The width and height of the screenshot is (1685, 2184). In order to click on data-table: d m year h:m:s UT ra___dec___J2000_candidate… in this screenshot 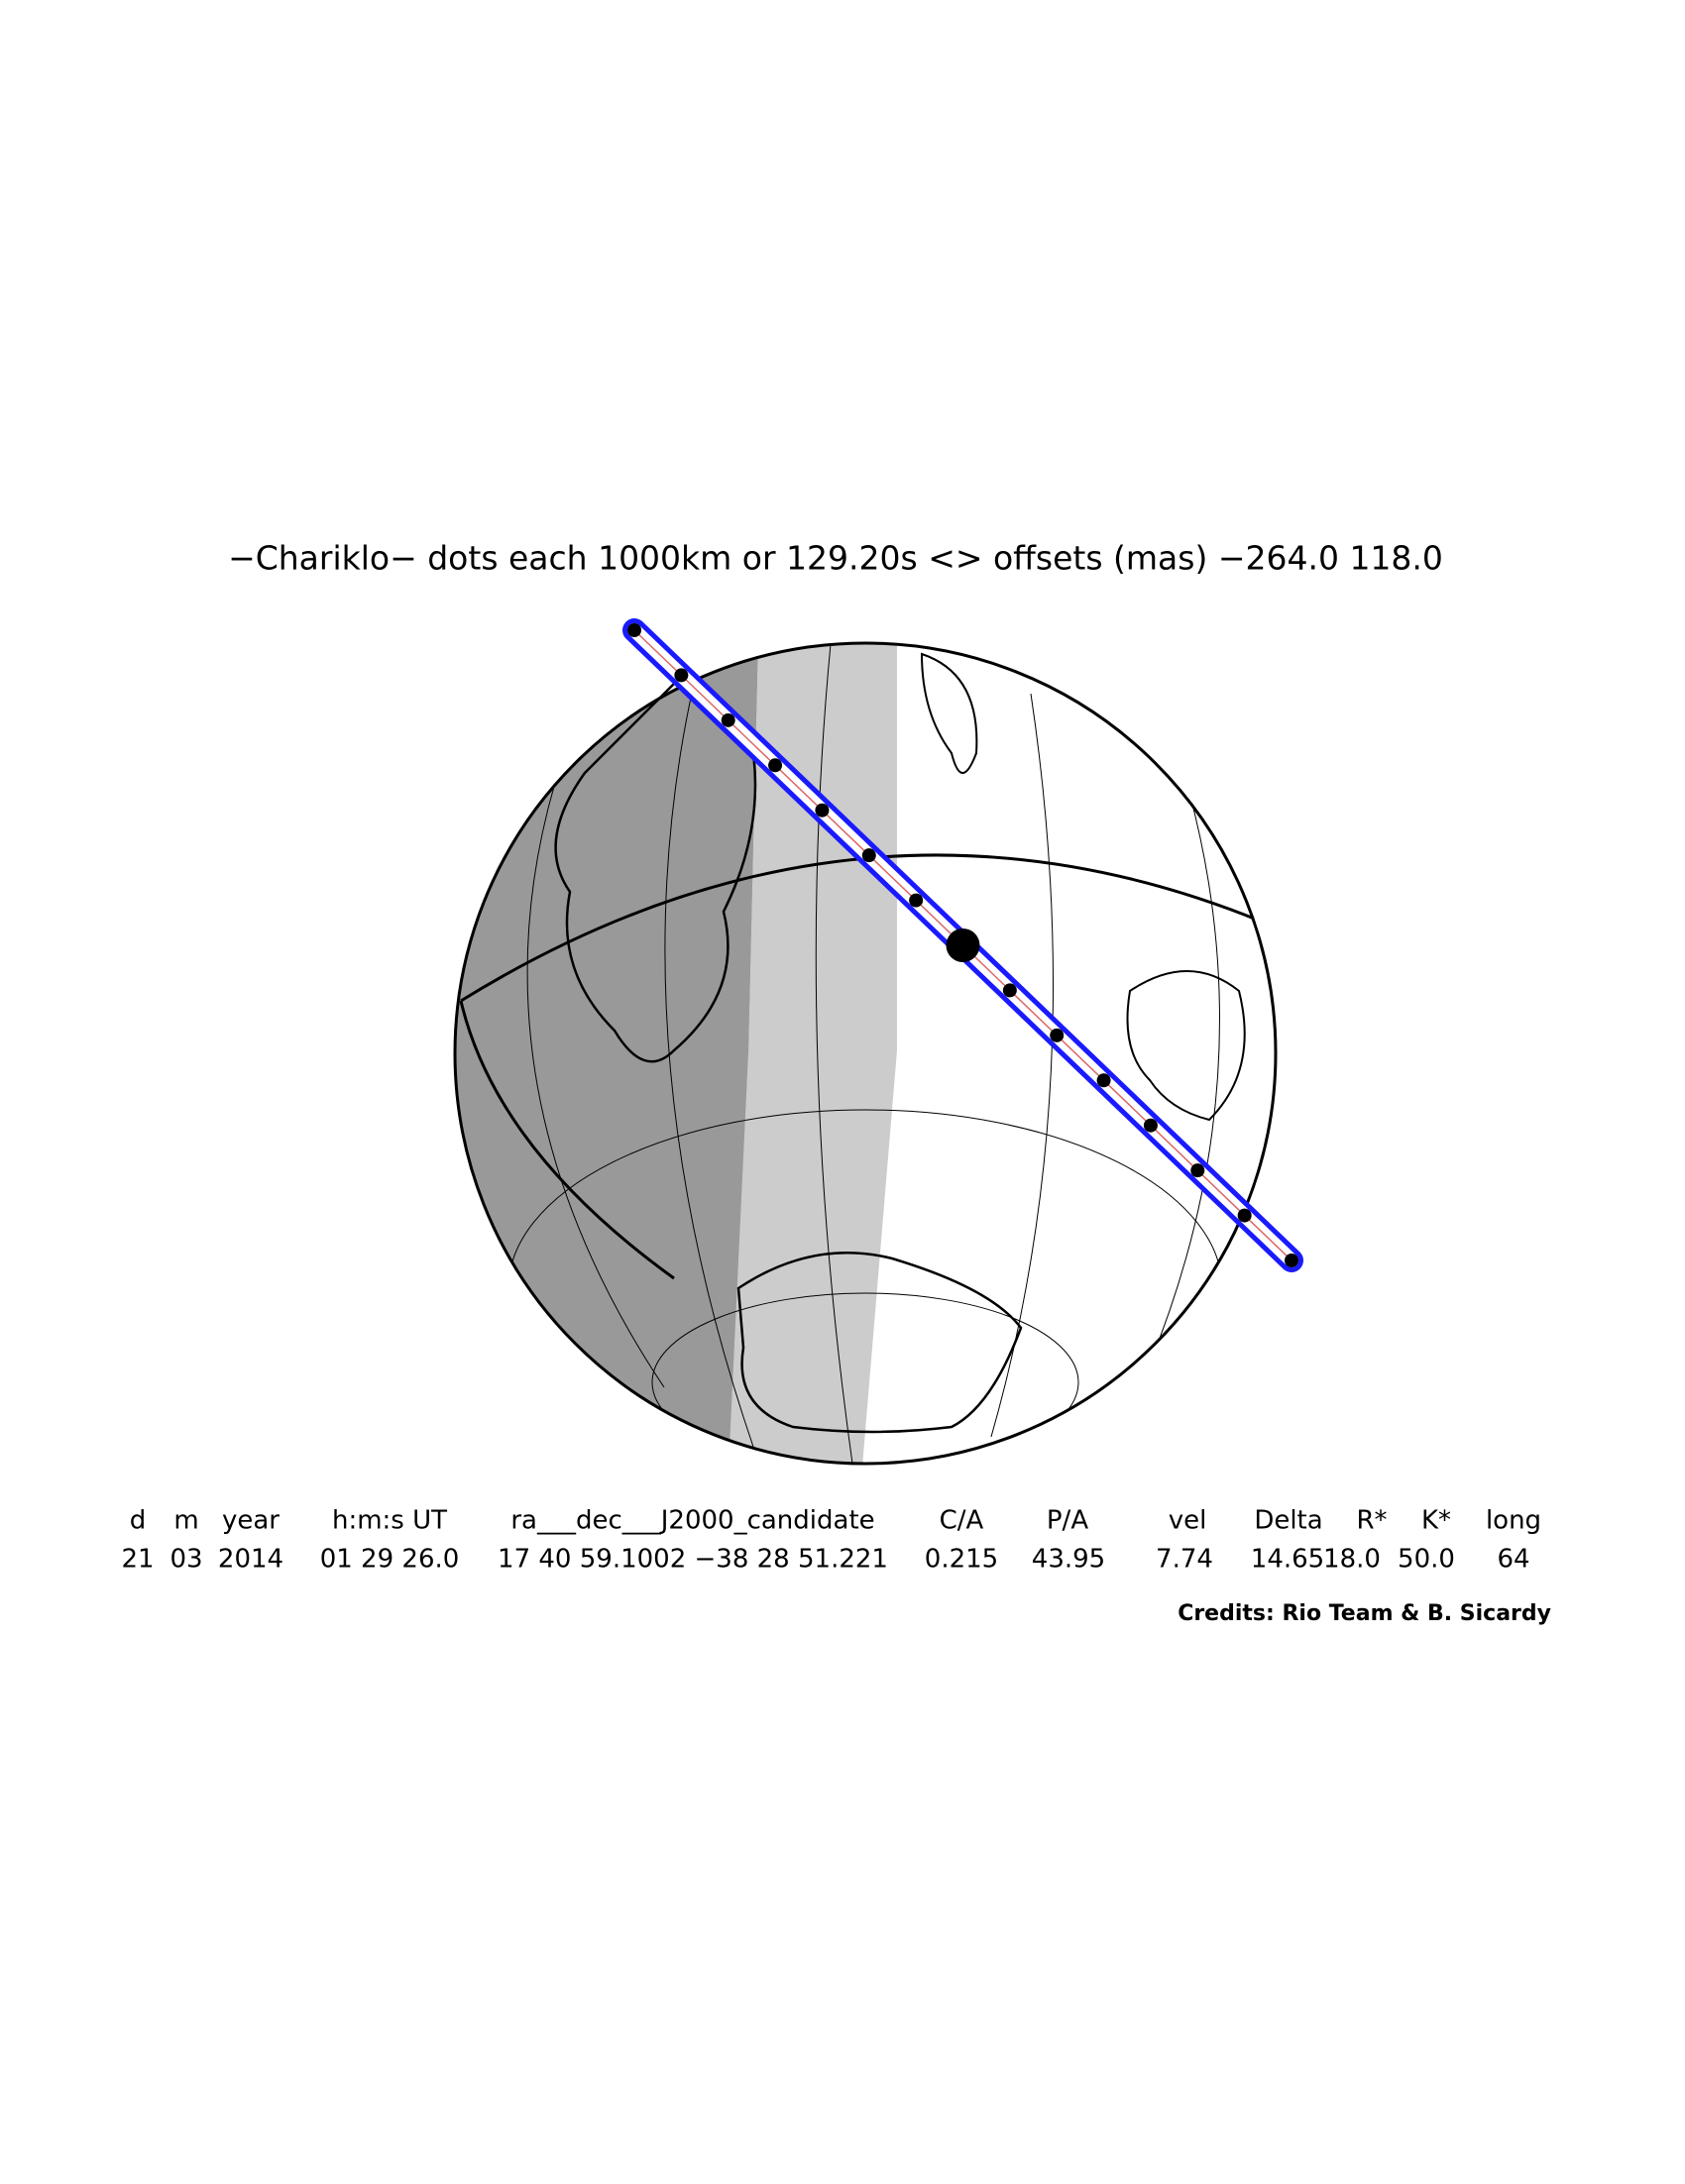, I will do `click(831, 1540)`.